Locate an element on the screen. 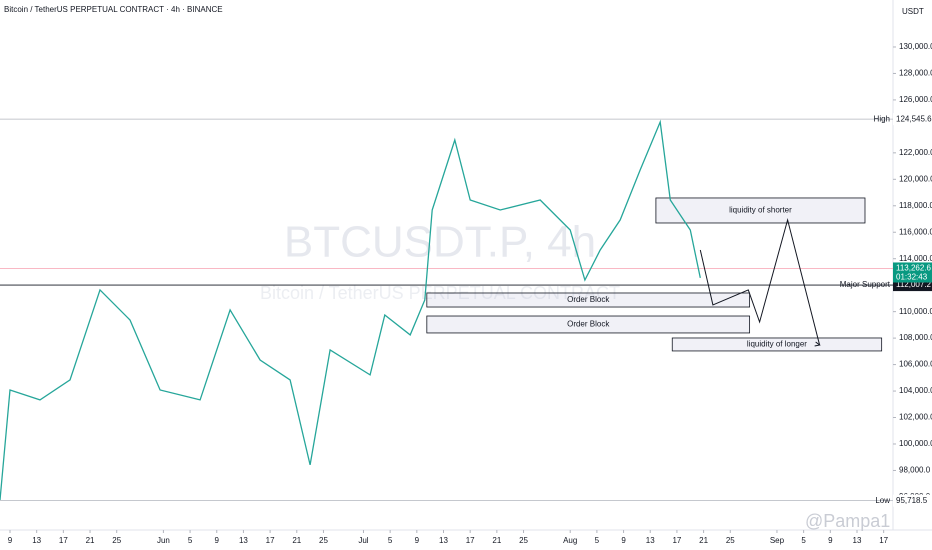  y-tick-label: 104,000.0 is located at coordinates (915, 390).